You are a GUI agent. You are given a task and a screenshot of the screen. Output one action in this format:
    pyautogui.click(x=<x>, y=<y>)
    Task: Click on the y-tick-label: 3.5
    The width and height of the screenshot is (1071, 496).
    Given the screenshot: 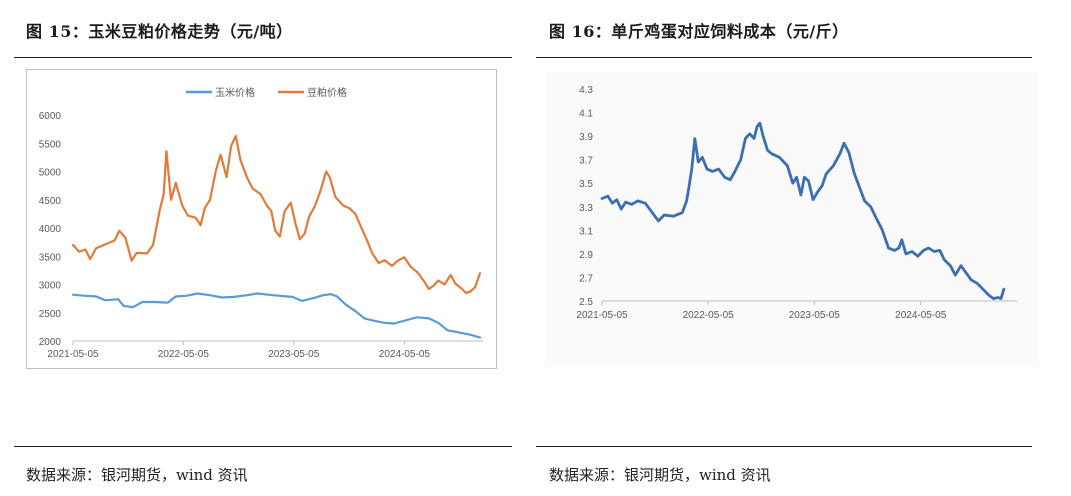 What is the action you would take?
    pyautogui.click(x=586, y=184)
    